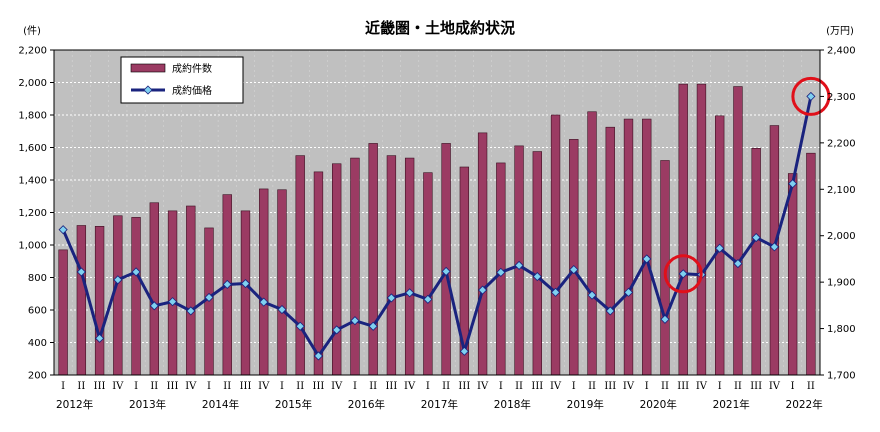  What do you see at coordinates (32, 83) in the screenshot?
I see `left-tick-label: 2,000` at bounding box center [32, 83].